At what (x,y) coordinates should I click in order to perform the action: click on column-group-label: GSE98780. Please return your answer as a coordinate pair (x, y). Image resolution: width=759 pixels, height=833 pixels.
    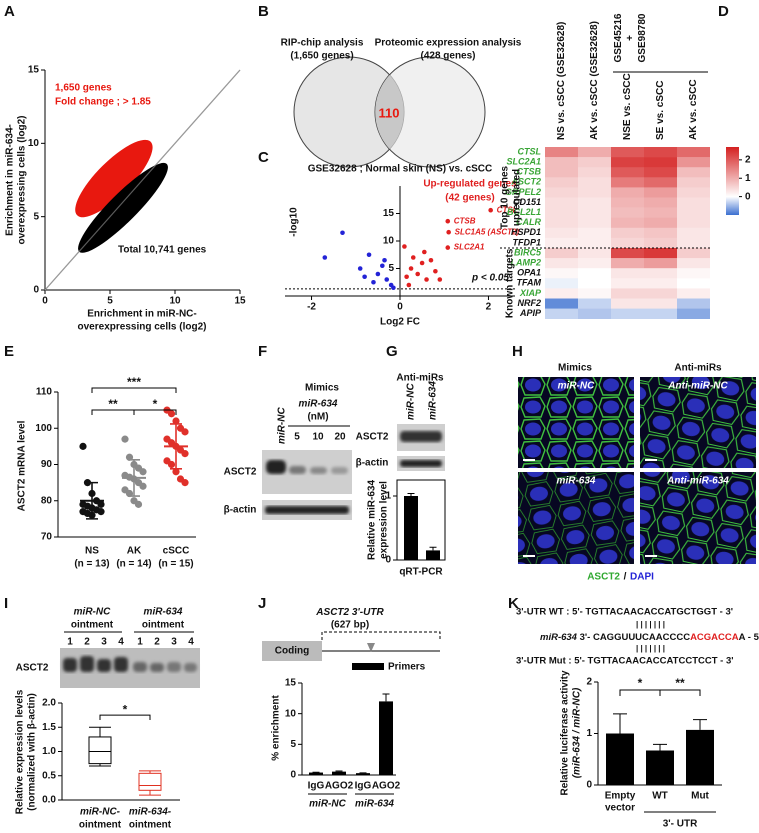
    Looking at the image, I should click on (642, 37).